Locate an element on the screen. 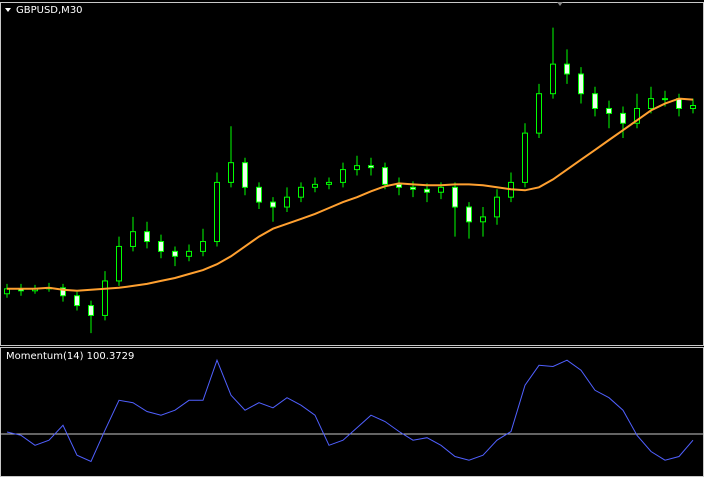 The image size is (704, 477). indicator-title: Momentum(14) 100.3729 is located at coordinates (70, 356).